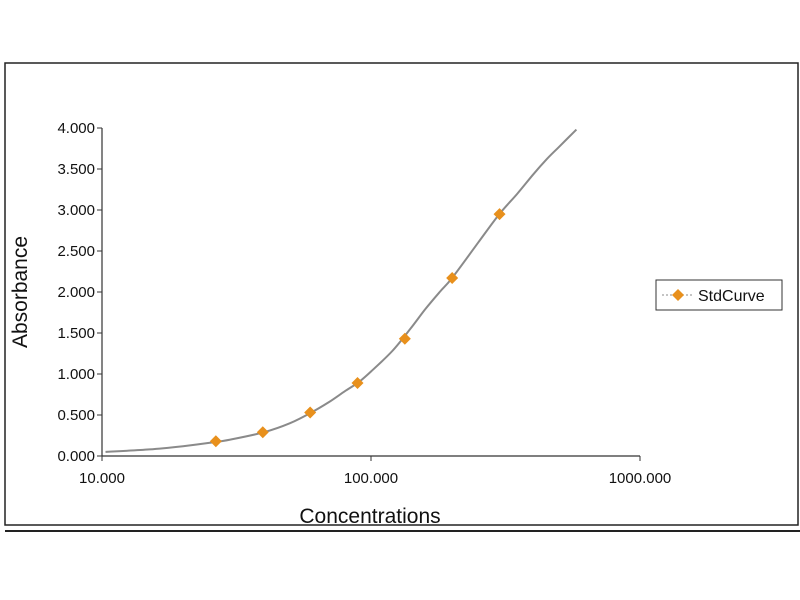 This screenshot has width=800, height=600. What do you see at coordinates (102, 478) in the screenshot?
I see `x-tick-label: 10.000` at bounding box center [102, 478].